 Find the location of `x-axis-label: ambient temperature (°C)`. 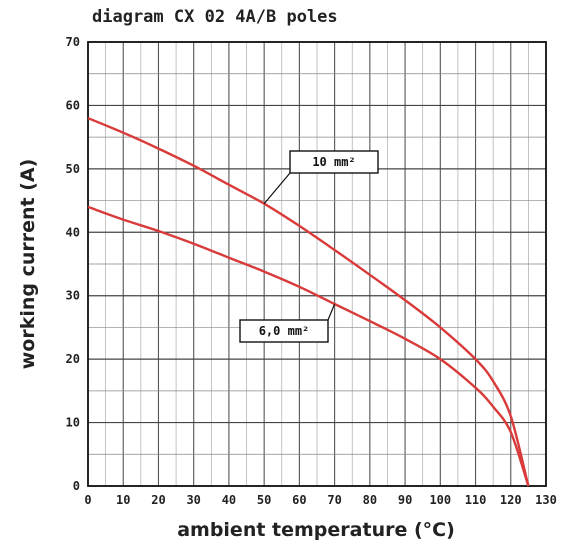

x-axis-label: ambient temperature (°C) is located at coordinates (316, 530).